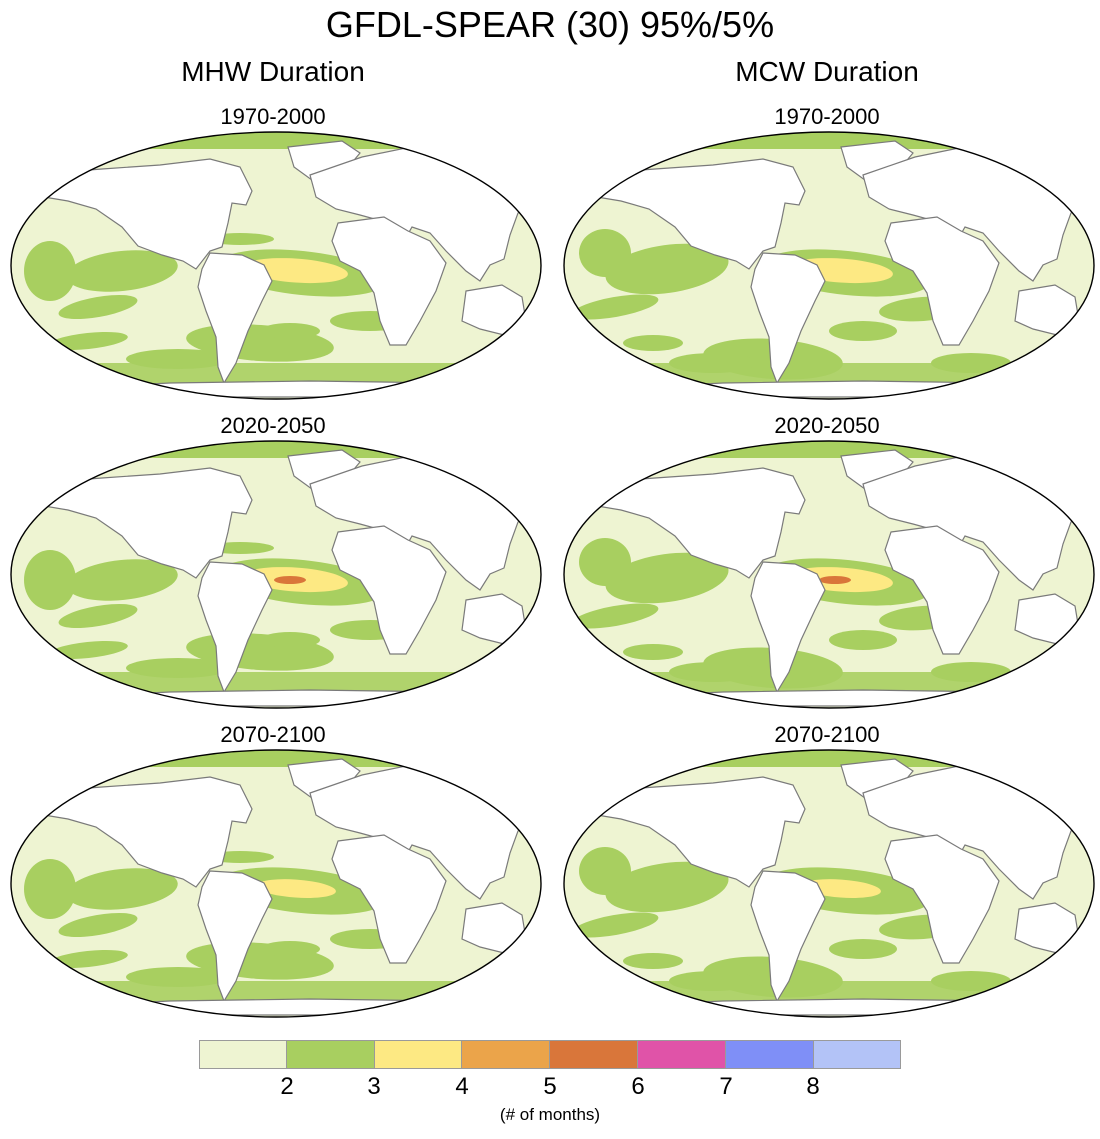 Image resolution: width=1100 pixels, height=1139 pixels. I want to click on colorbar-tick: 2, so click(287, 1086).